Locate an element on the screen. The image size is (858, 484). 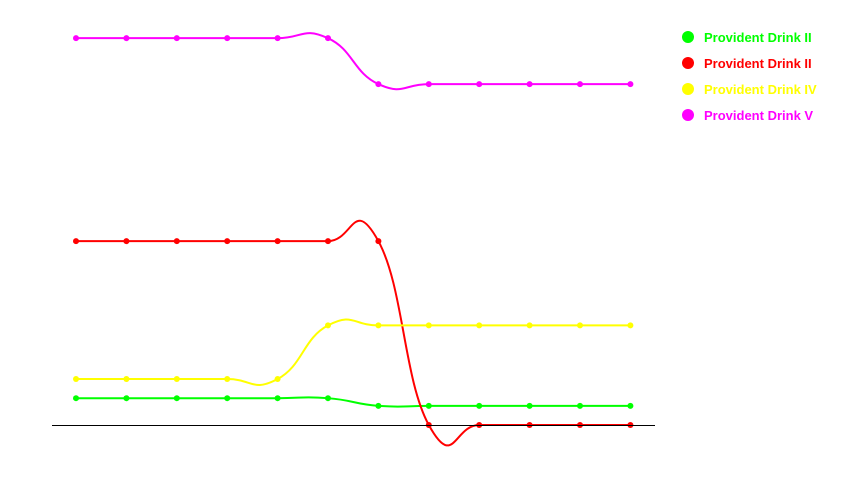
legend-label-0: Provident Drink II is located at coordinates (758, 37).